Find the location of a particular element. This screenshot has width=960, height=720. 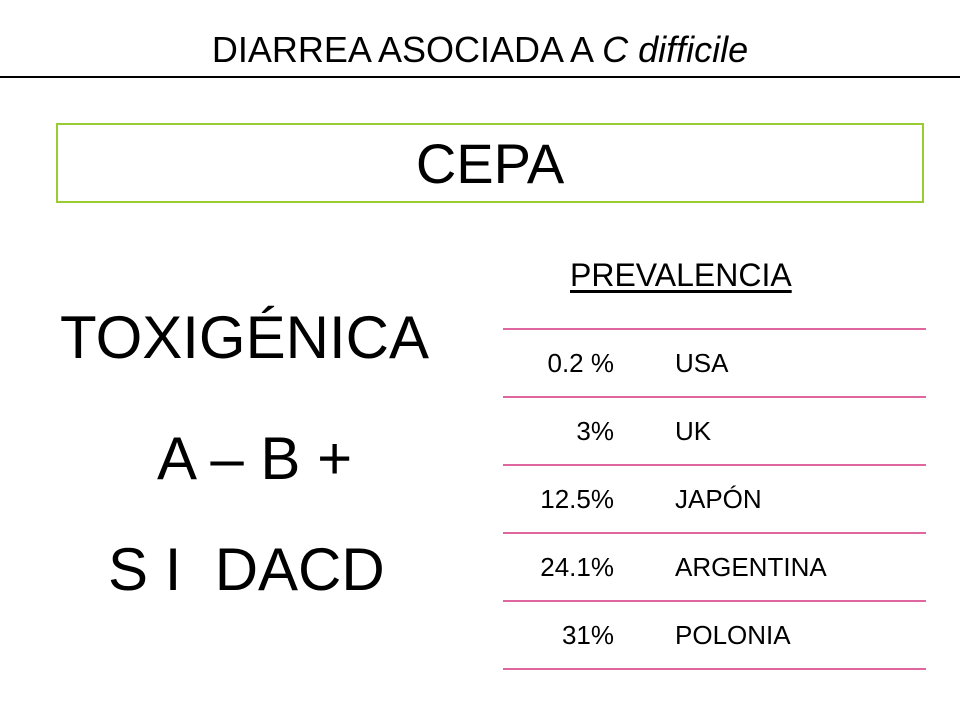

table-row: 31% POLONIA is located at coordinates (714, 635).